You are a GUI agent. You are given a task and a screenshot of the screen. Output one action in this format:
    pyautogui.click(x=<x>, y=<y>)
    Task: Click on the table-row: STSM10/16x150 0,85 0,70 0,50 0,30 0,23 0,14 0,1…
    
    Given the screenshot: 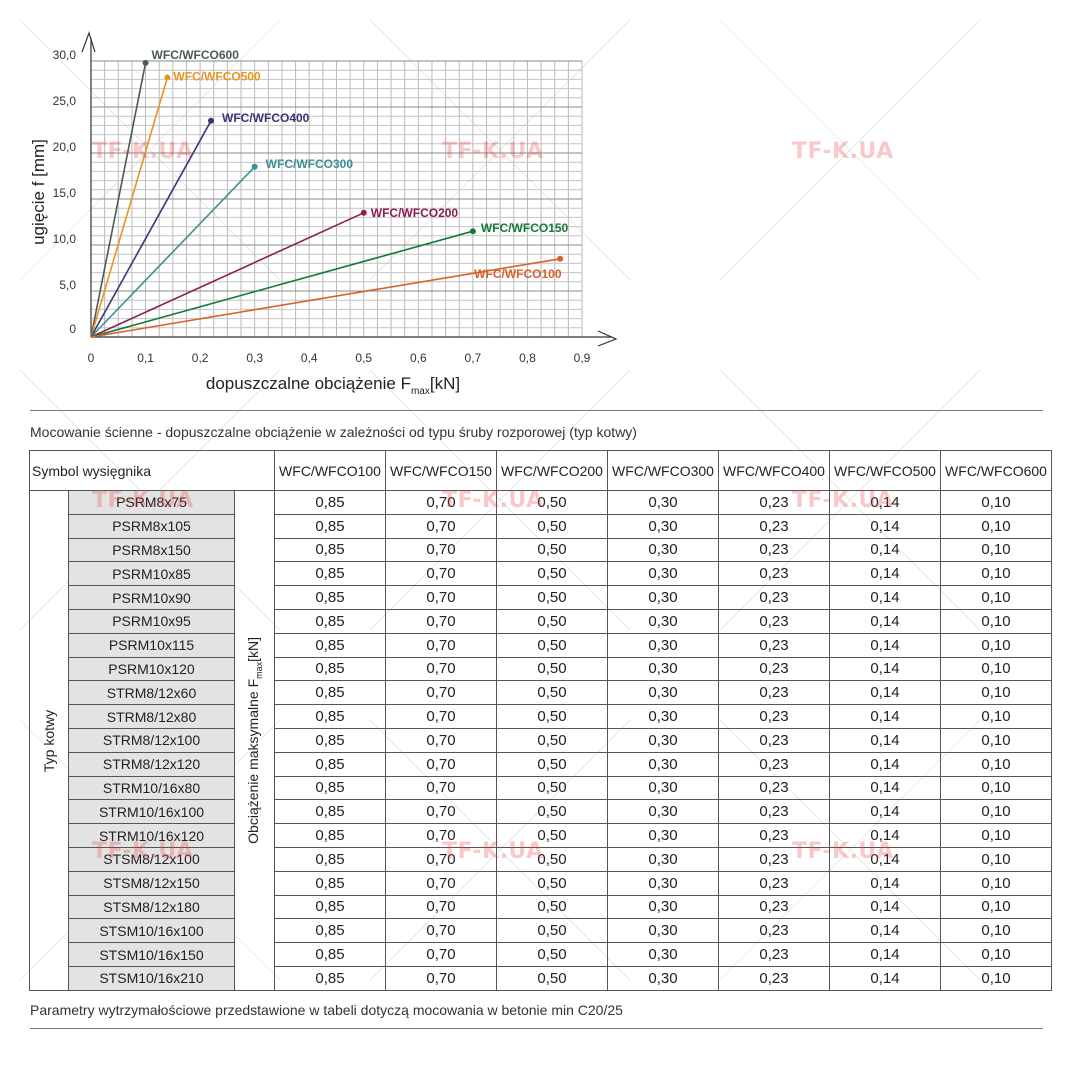 What is the action you would take?
    pyautogui.click(x=541, y=954)
    